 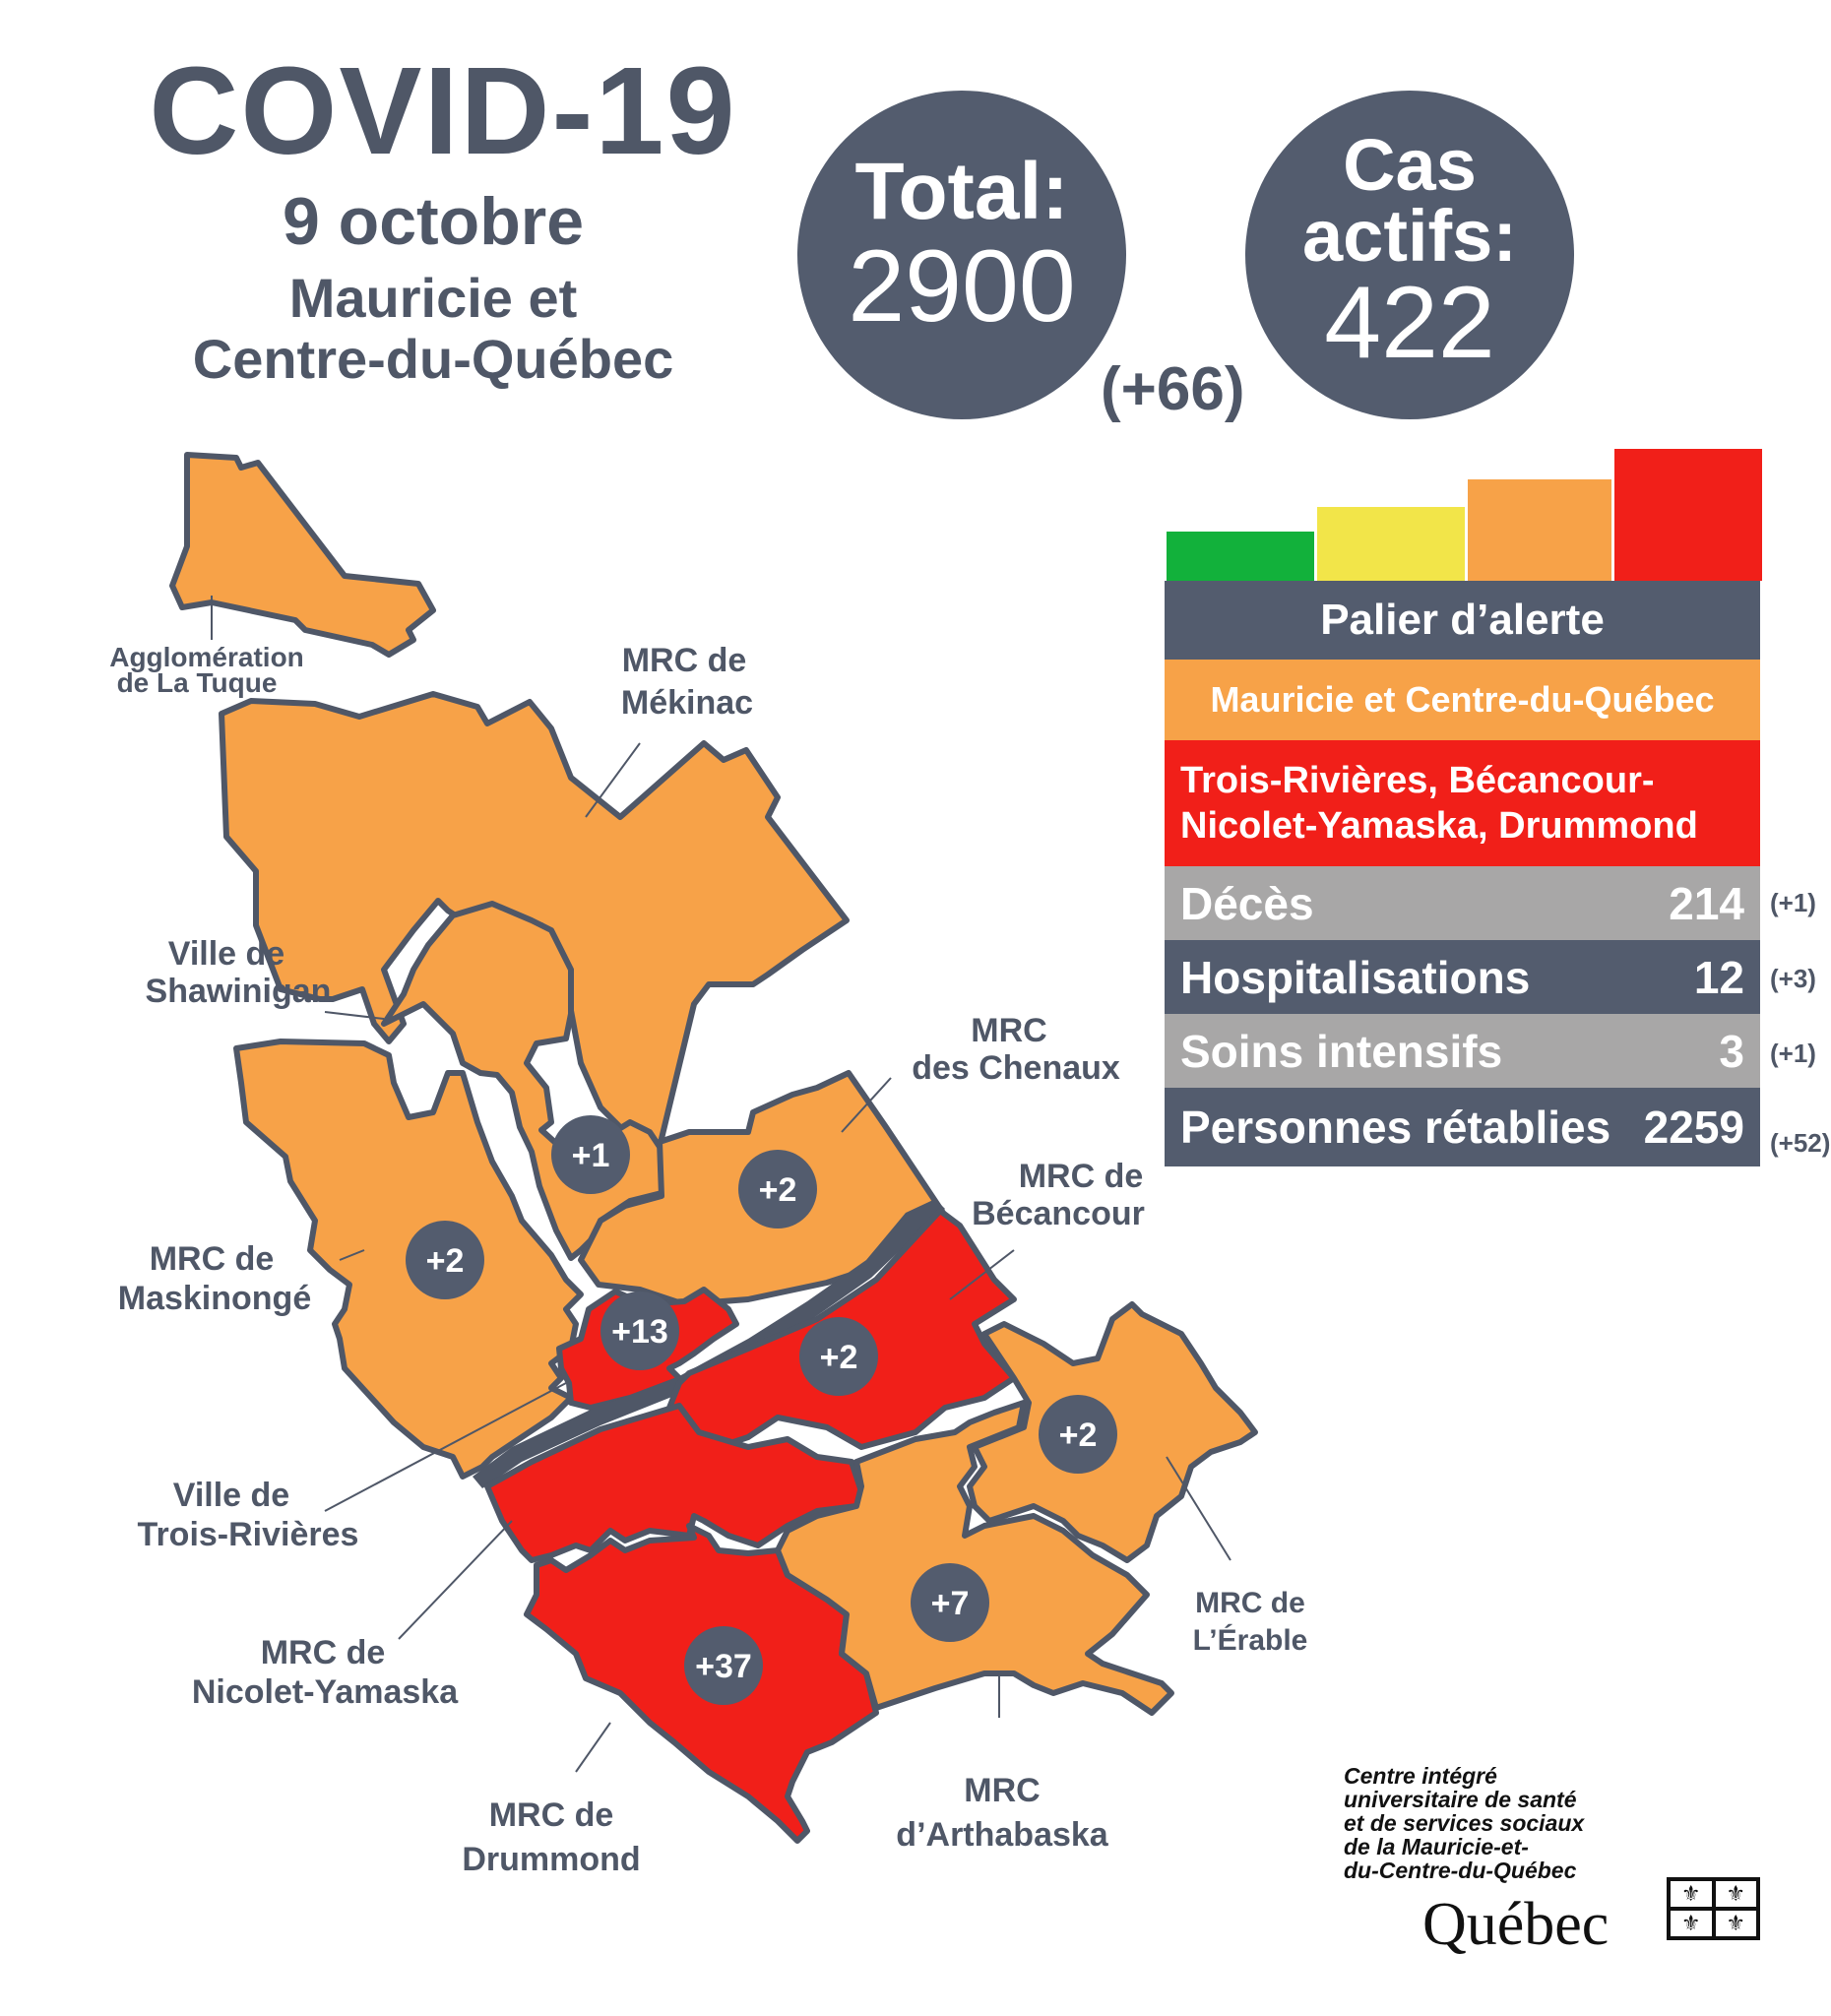 I want to click on badge-trois-rivieres-text: +13, so click(x=639, y=1332).